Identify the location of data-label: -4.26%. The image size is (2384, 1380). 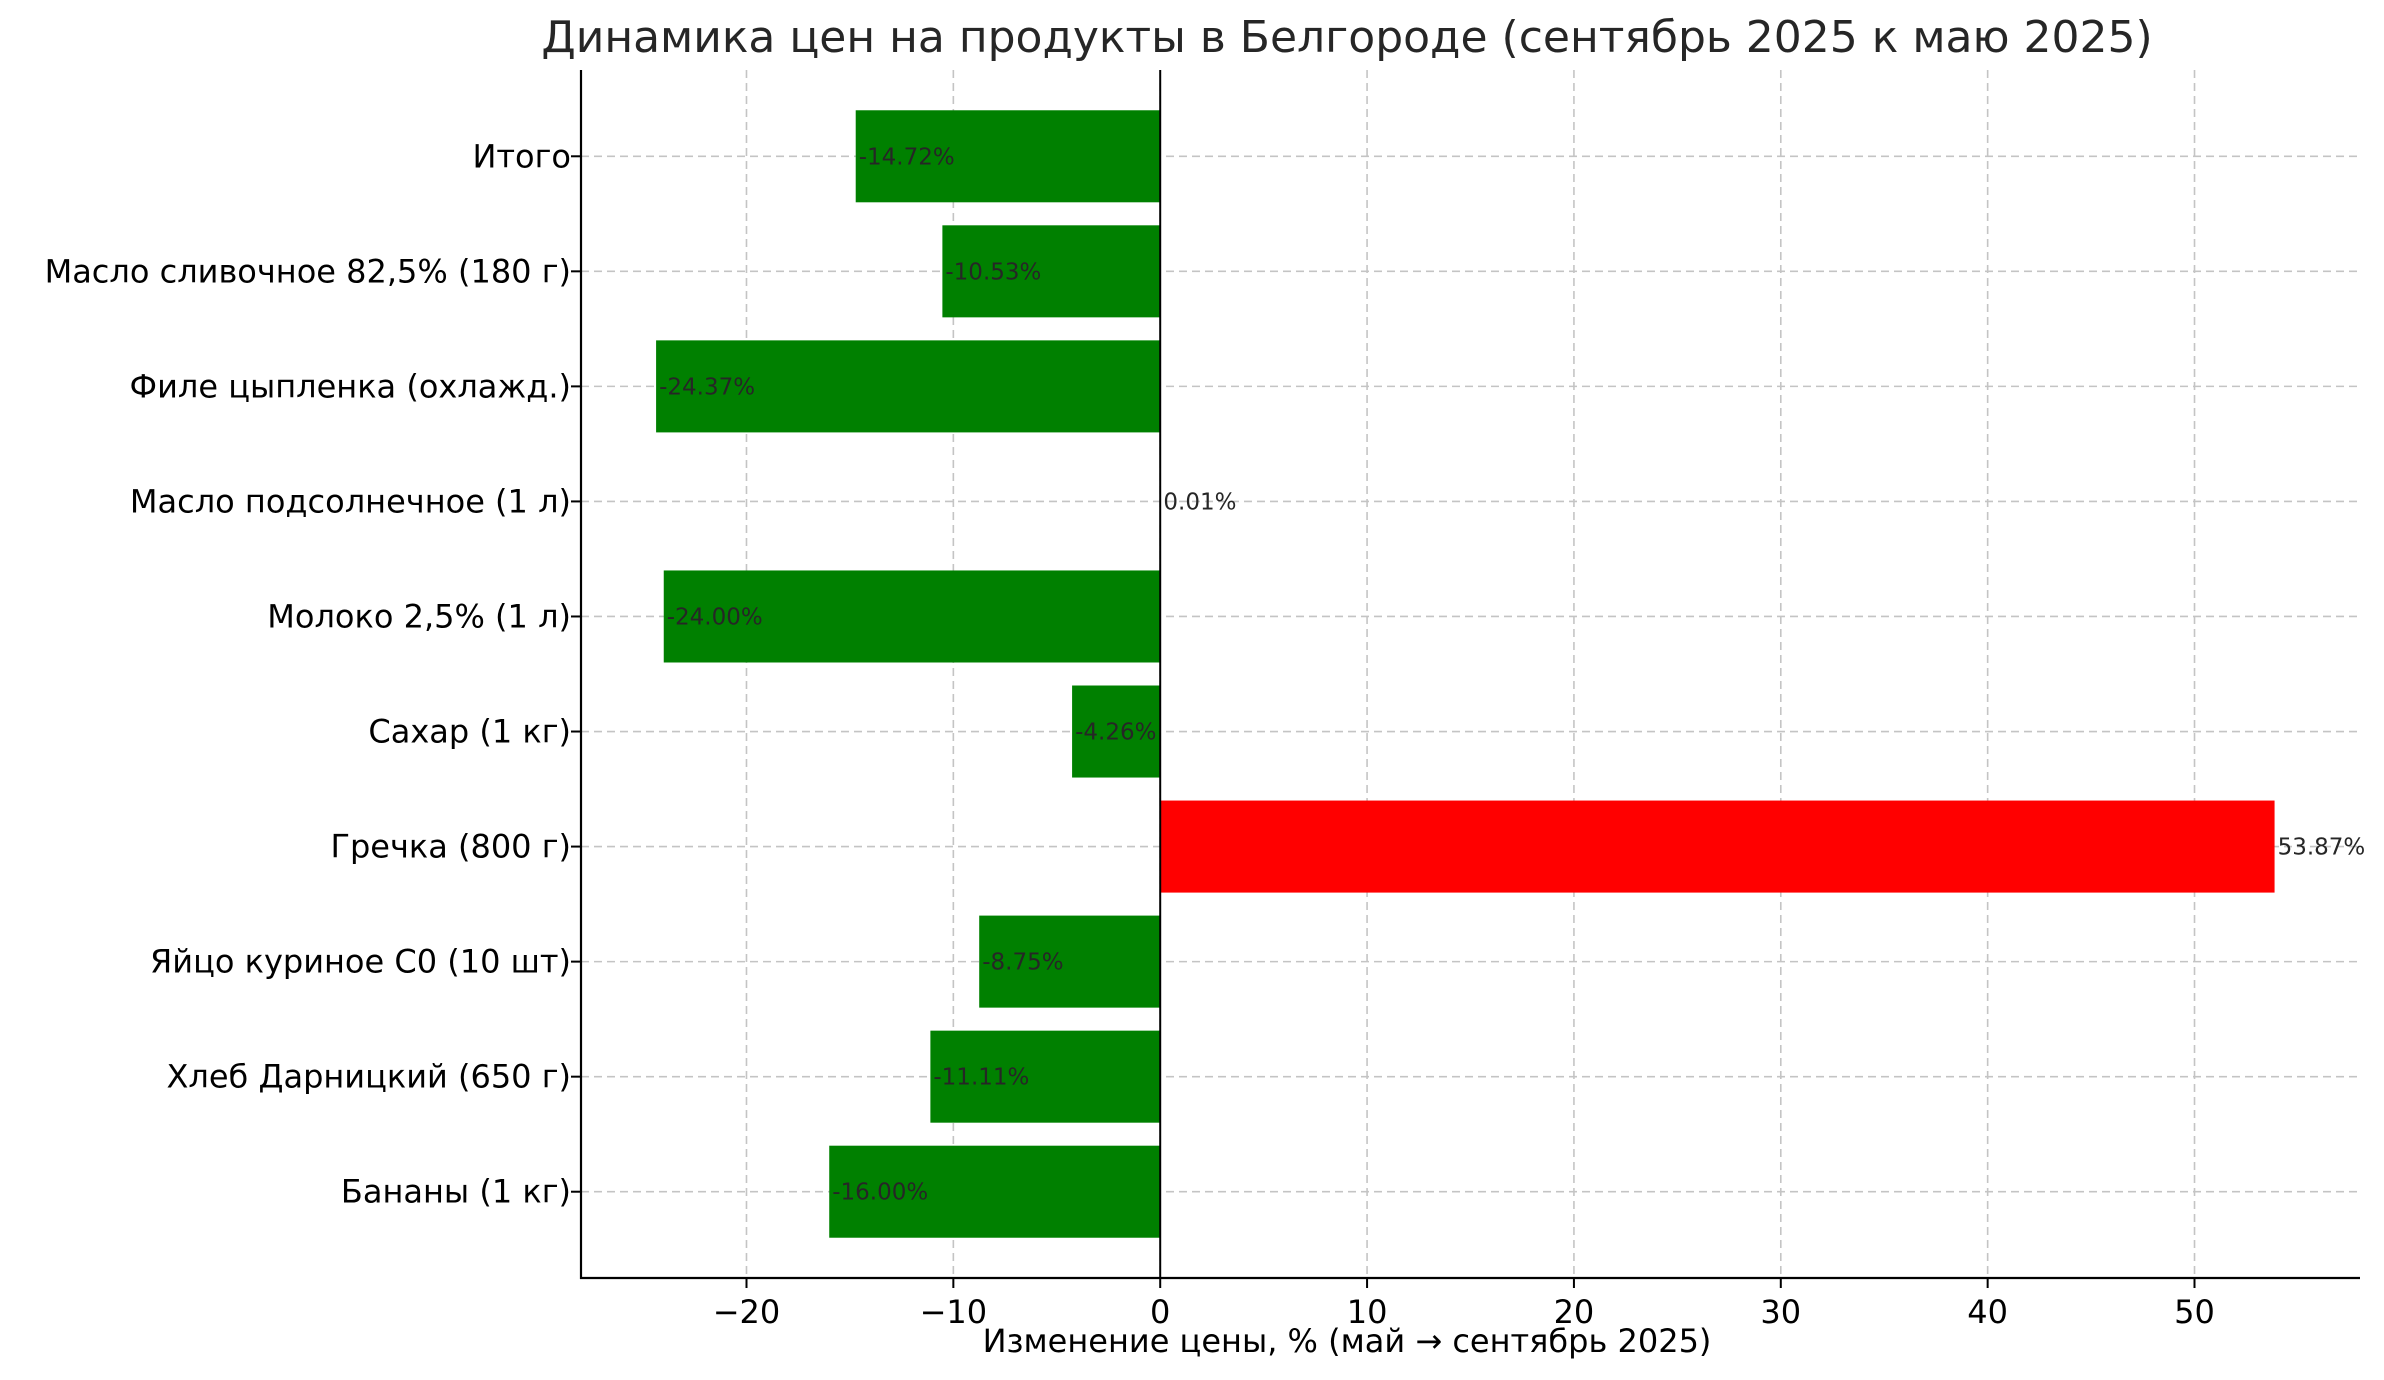
(1115, 733).